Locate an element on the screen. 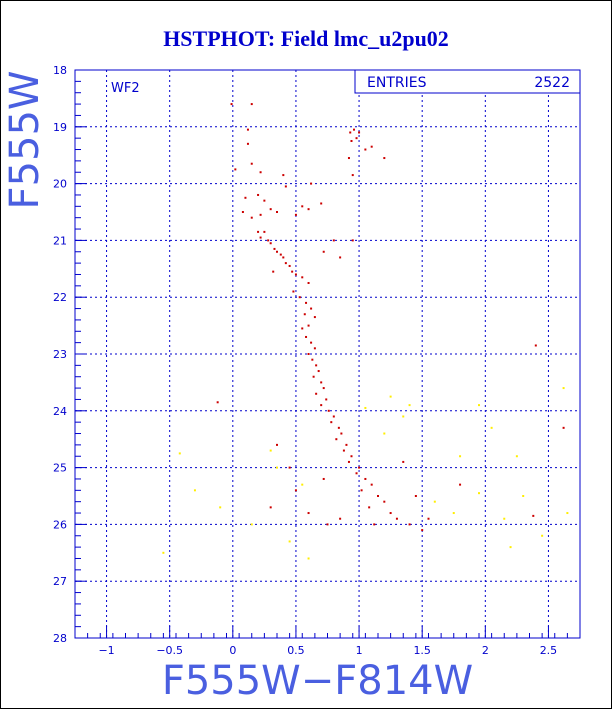 The height and width of the screenshot is (709, 612). stats-entries-label: ENTRIES is located at coordinates (397, 83).